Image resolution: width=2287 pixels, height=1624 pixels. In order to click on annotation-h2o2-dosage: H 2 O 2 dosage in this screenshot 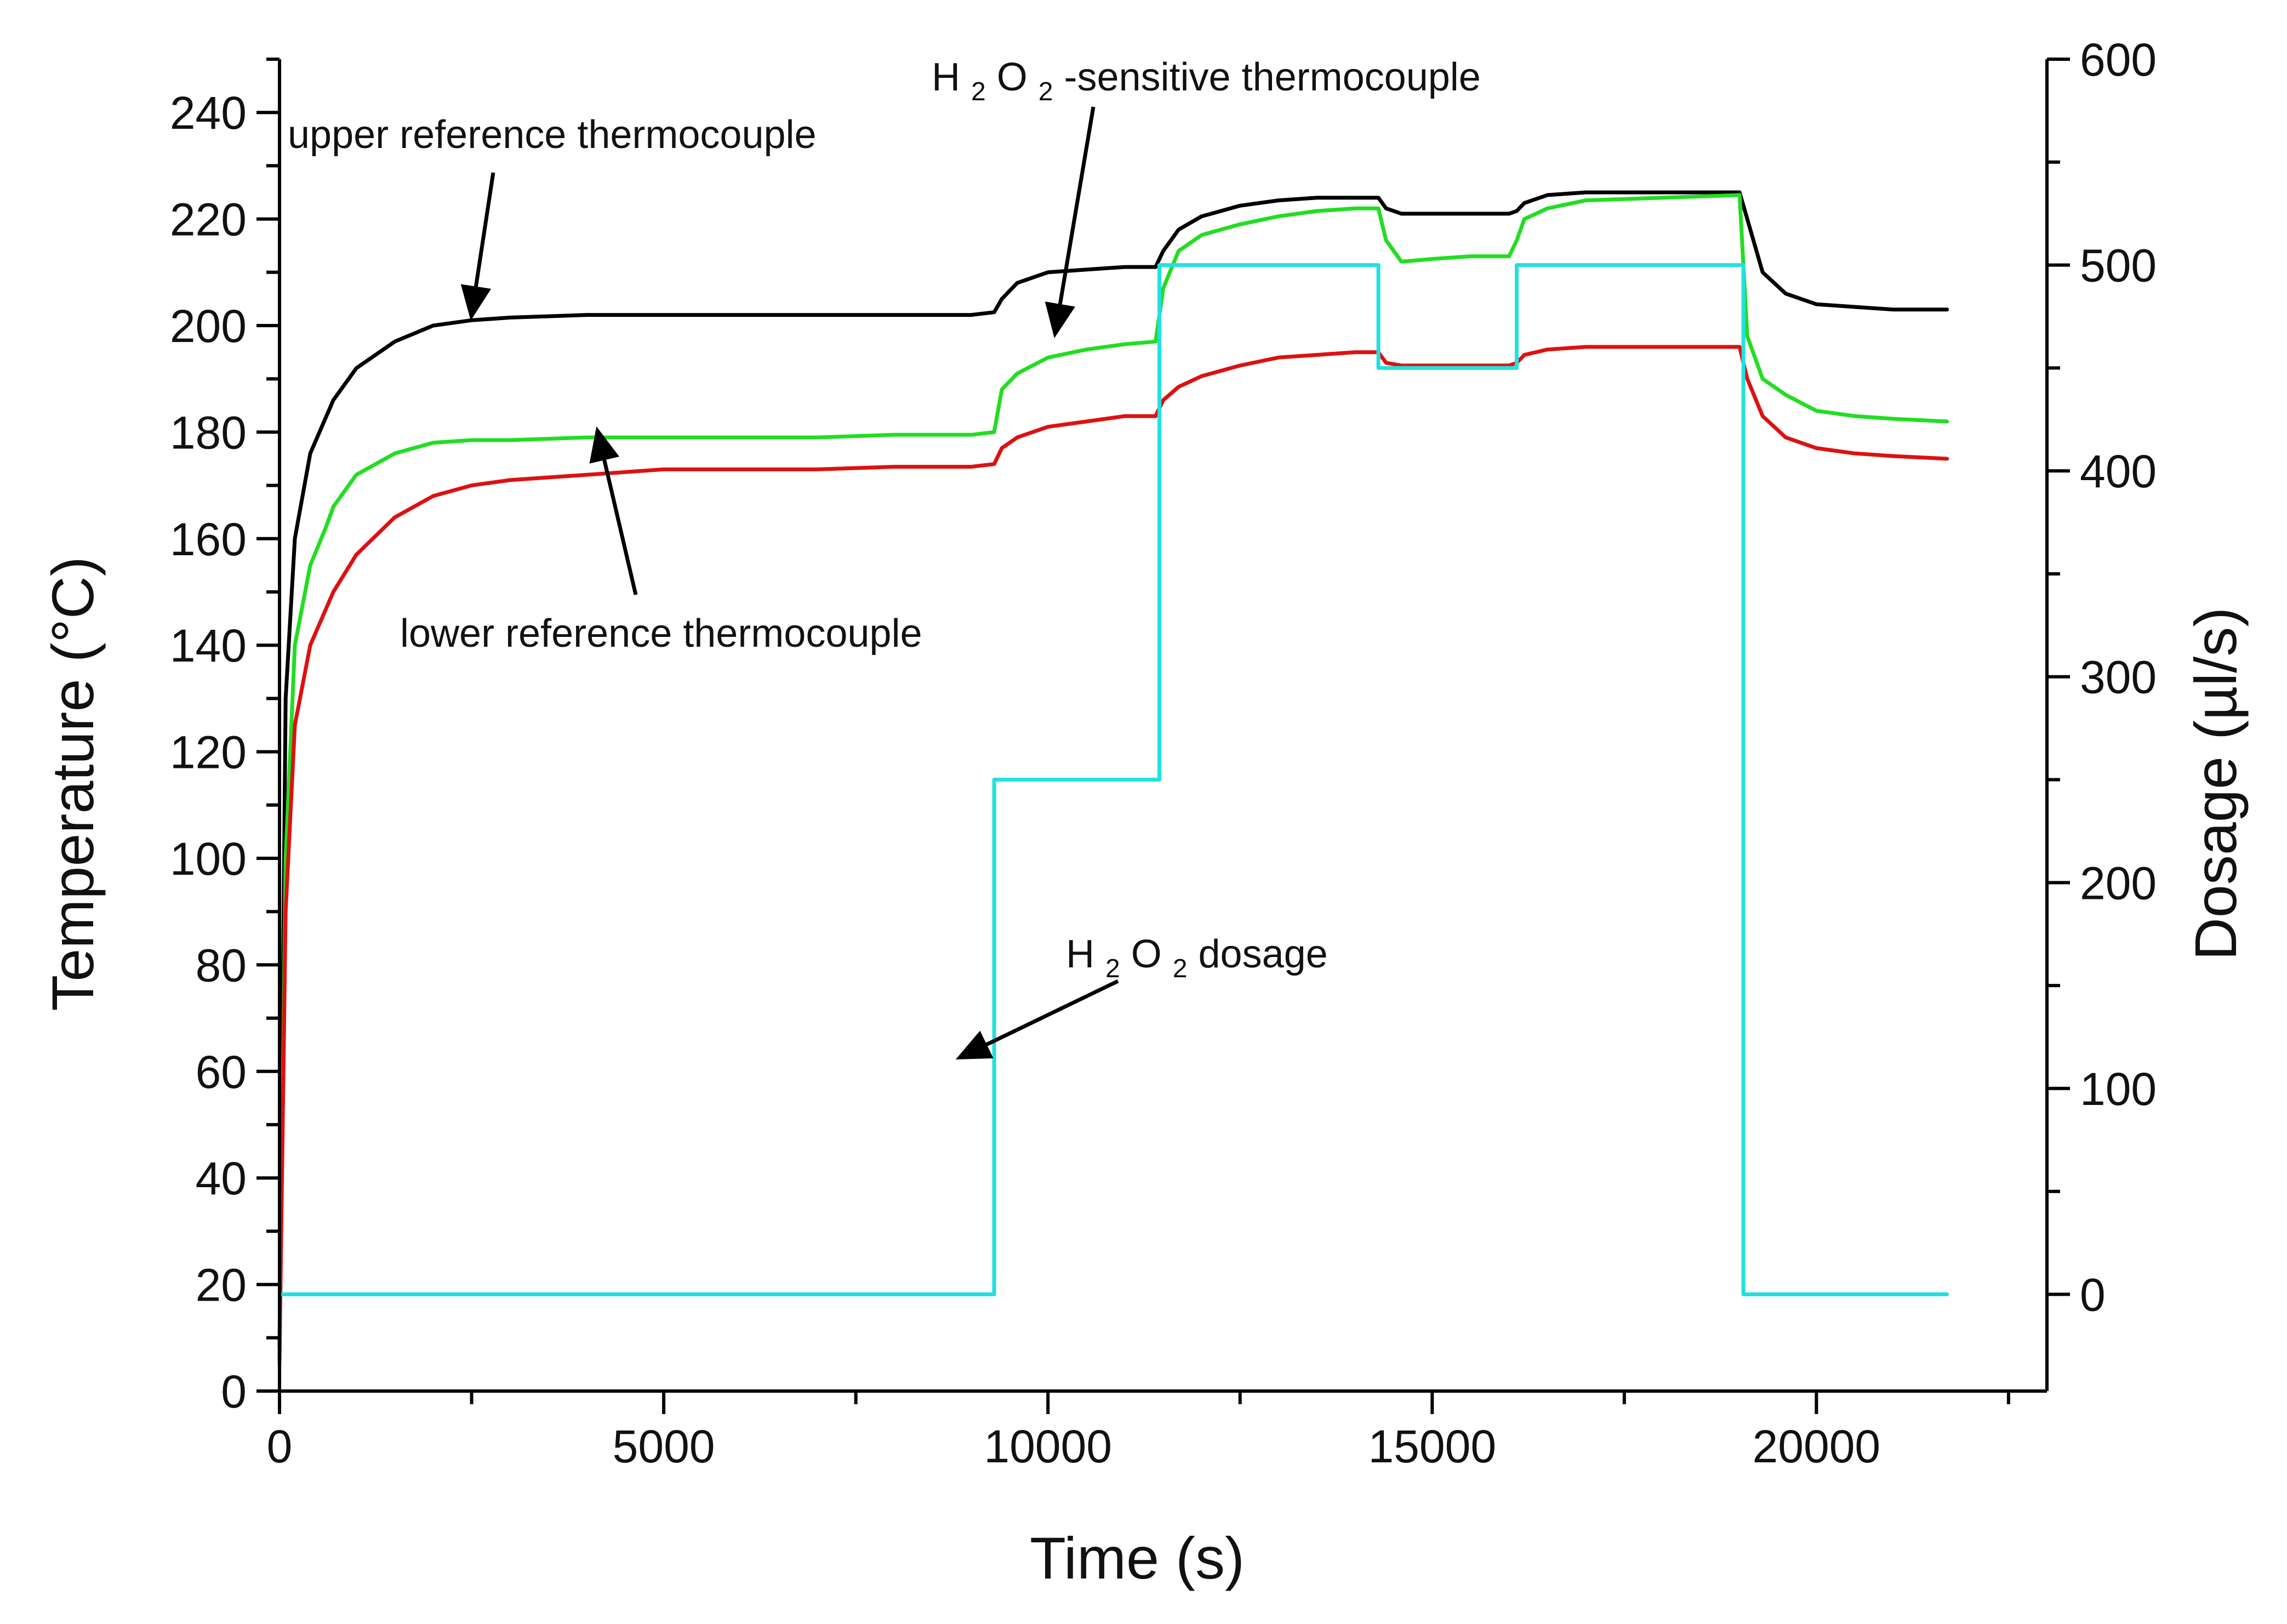, I will do `click(1197, 959)`.